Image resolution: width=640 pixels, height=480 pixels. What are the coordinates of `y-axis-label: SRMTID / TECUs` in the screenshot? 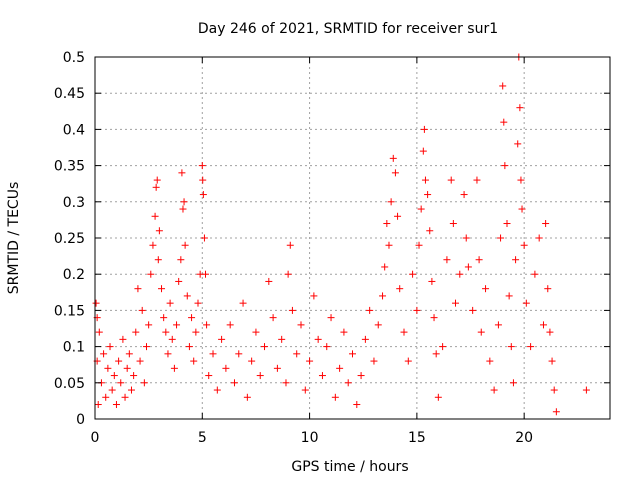 It's located at (14, 238).